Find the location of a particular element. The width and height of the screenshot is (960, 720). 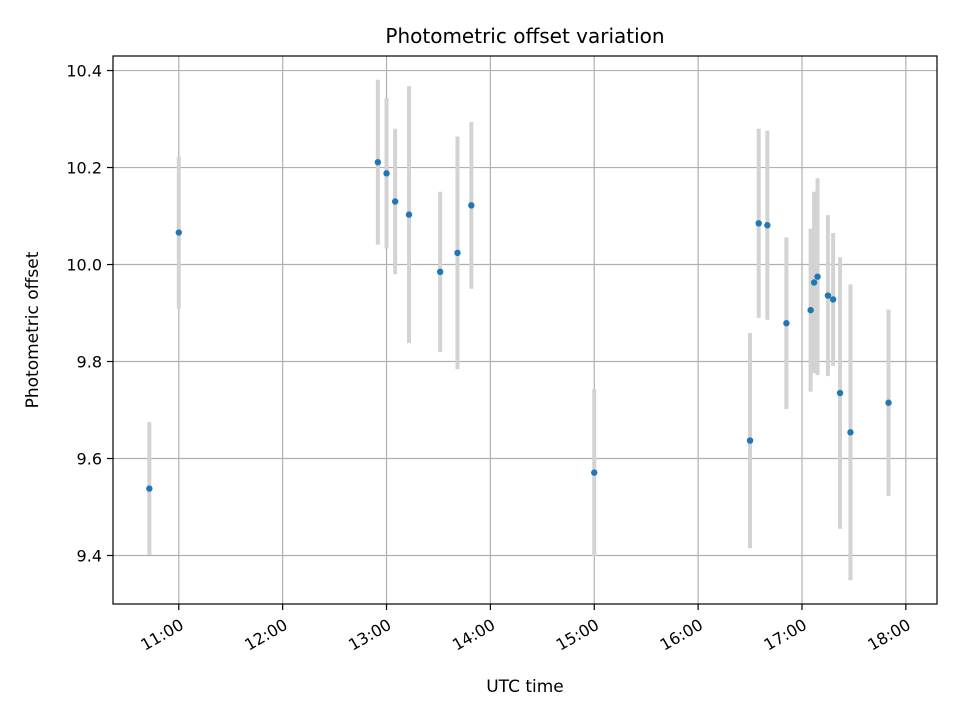

x-tick-label: 14:00 is located at coordinates (473, 635).